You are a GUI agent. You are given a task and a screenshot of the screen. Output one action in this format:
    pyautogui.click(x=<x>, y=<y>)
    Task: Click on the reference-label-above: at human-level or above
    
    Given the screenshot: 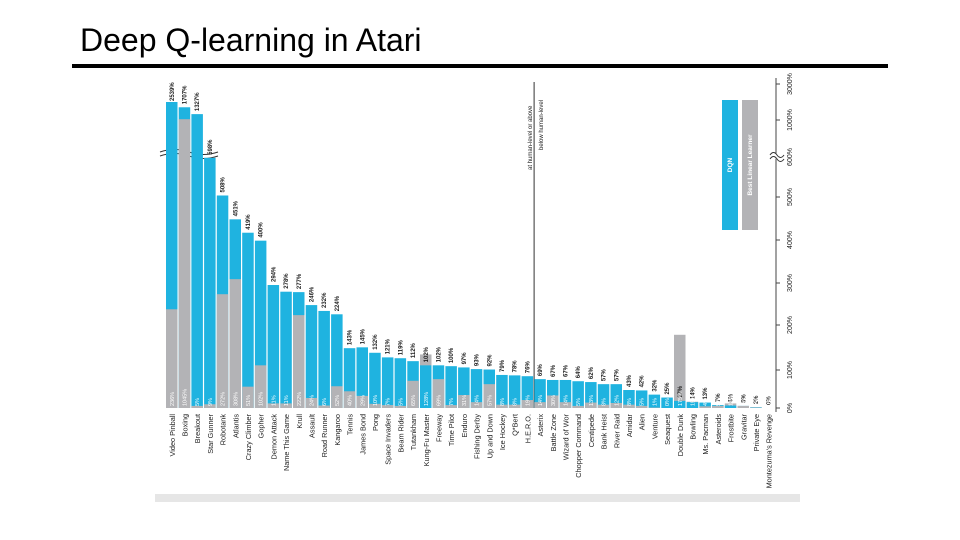 What is the action you would take?
    pyautogui.click(x=531, y=137)
    